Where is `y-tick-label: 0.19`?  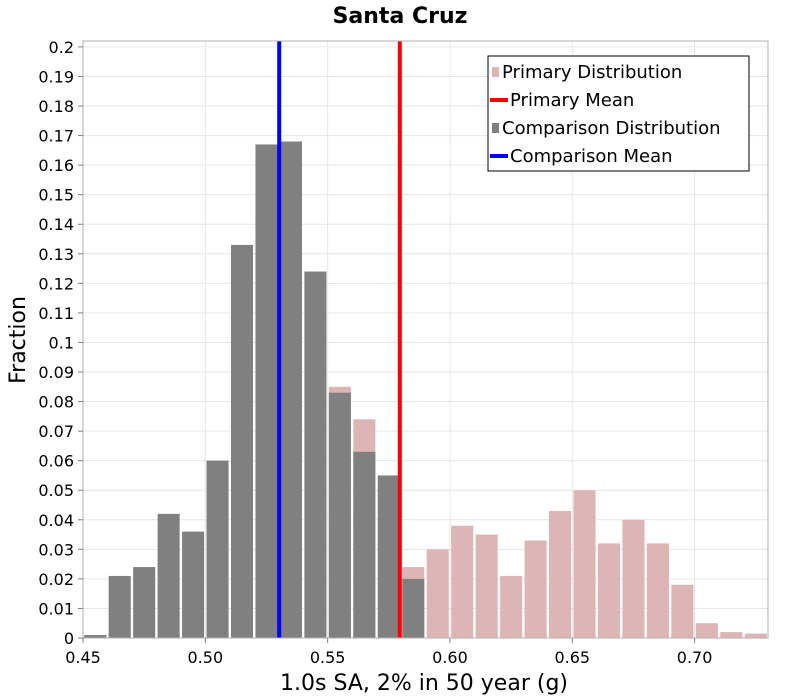 y-tick-label: 0.19 is located at coordinates (56, 76).